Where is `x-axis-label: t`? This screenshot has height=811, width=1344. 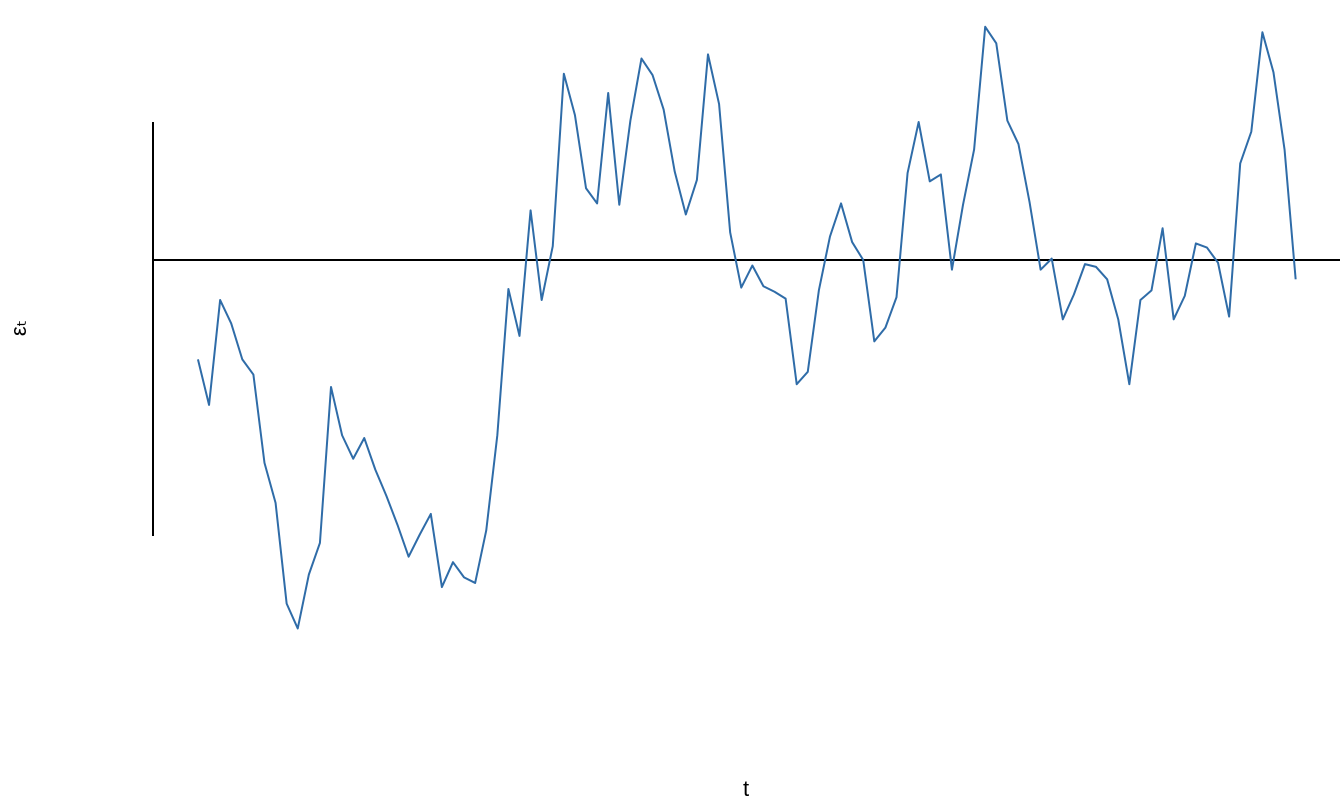
x-axis-label: t is located at coordinates (746, 788).